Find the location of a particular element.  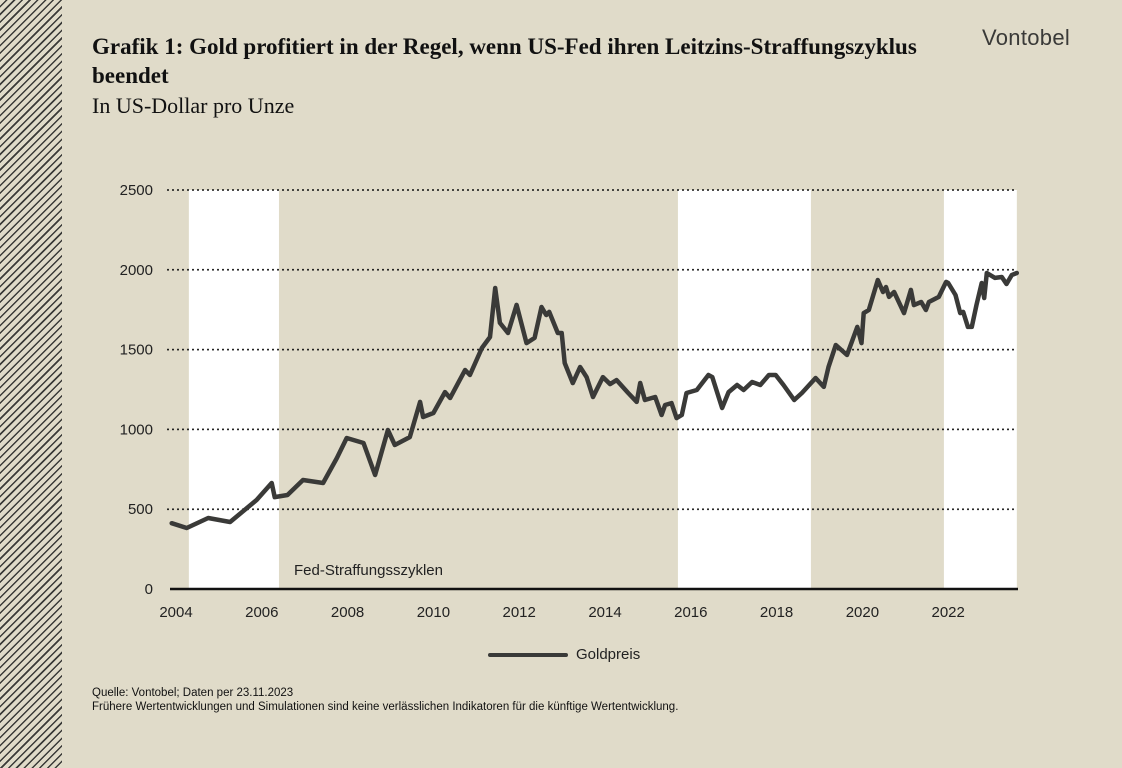

x-tick-label: 2012 is located at coordinates (519, 612).